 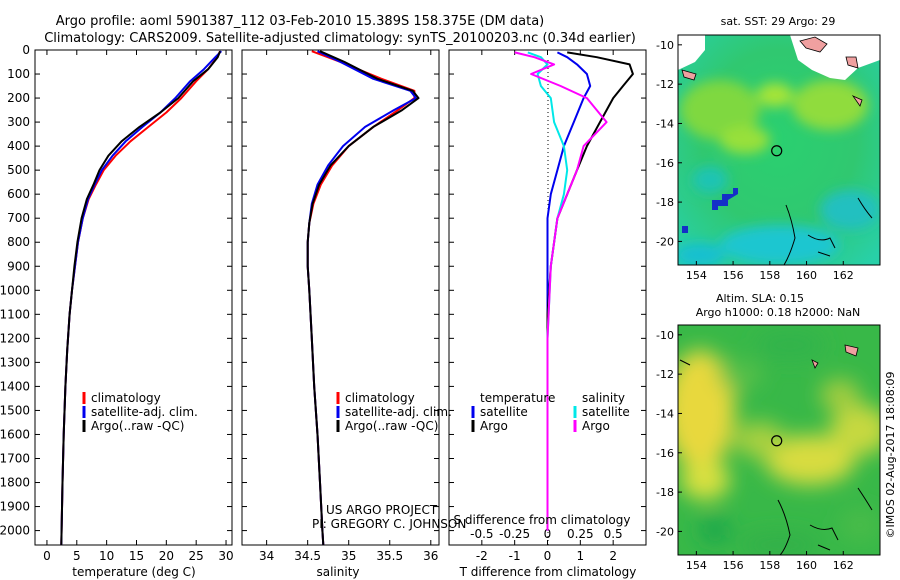 What do you see at coordinates (337, 572) in the screenshot?
I see `salinity-xlabel: salinity` at bounding box center [337, 572].